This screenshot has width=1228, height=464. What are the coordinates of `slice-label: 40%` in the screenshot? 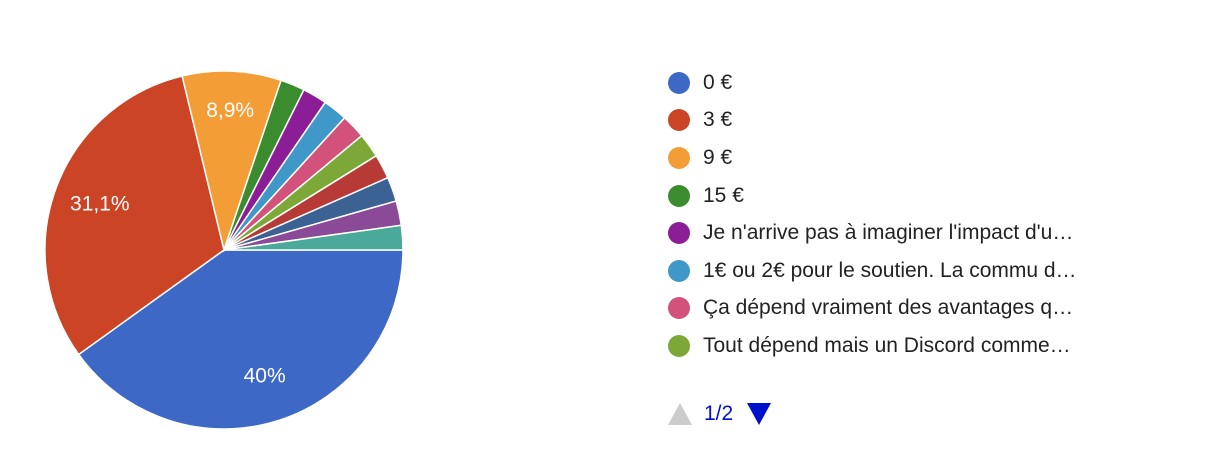 It's located at (265, 376).